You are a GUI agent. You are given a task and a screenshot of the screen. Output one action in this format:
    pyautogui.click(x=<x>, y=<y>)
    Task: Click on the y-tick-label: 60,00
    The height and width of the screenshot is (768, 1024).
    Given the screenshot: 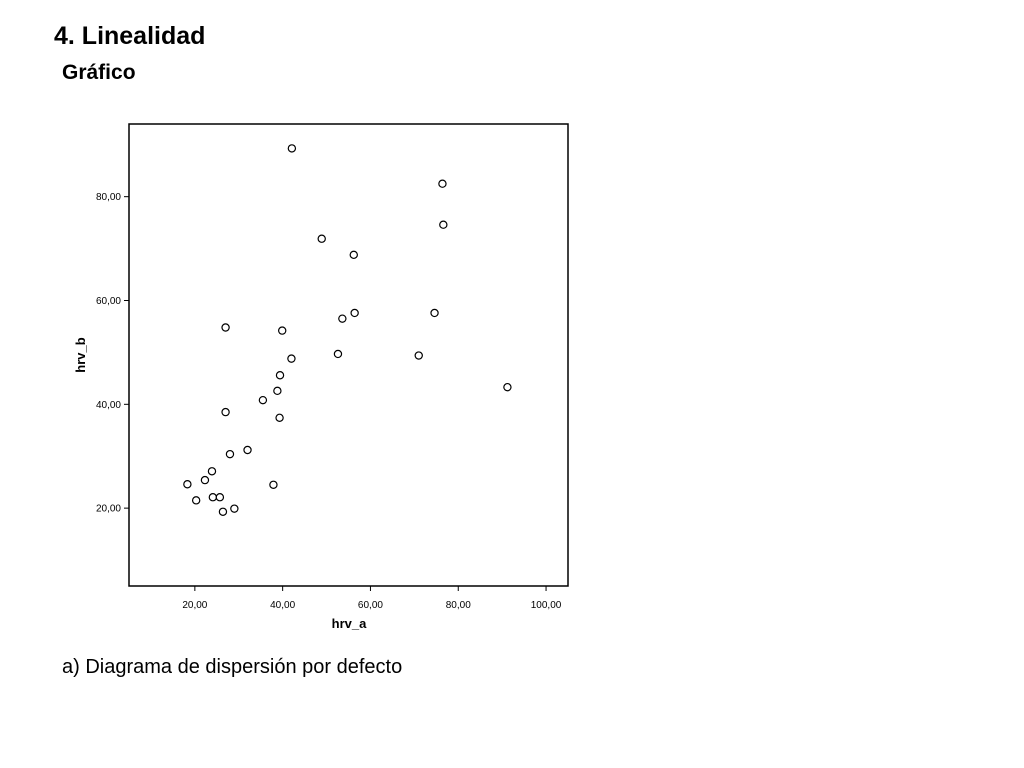 What is the action you would take?
    pyautogui.click(x=108, y=301)
    